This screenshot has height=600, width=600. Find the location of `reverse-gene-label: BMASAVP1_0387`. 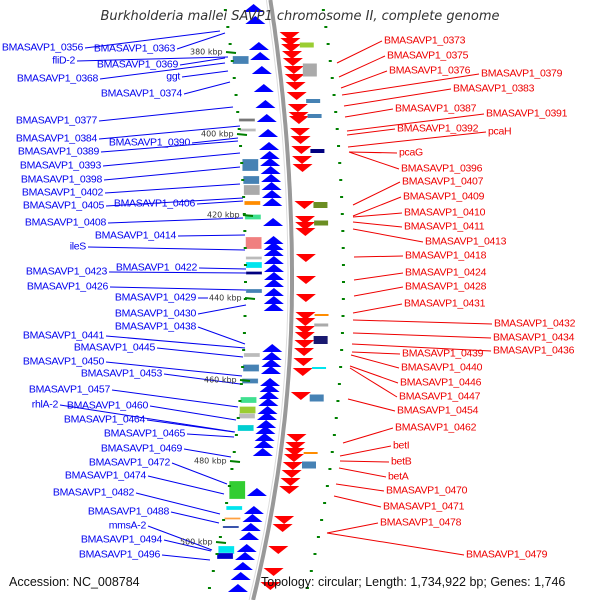

reverse-gene-label: BMASAVP1_0387 is located at coordinates (436, 108).